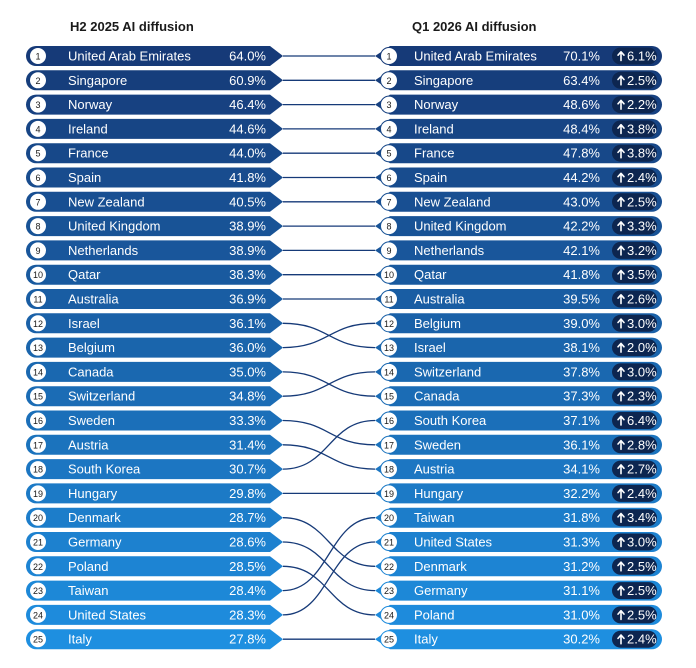 The width and height of the screenshot is (696, 668). Describe the element at coordinates (581, 493) in the screenshot. I see `right-value-label: 32.2%` at that location.